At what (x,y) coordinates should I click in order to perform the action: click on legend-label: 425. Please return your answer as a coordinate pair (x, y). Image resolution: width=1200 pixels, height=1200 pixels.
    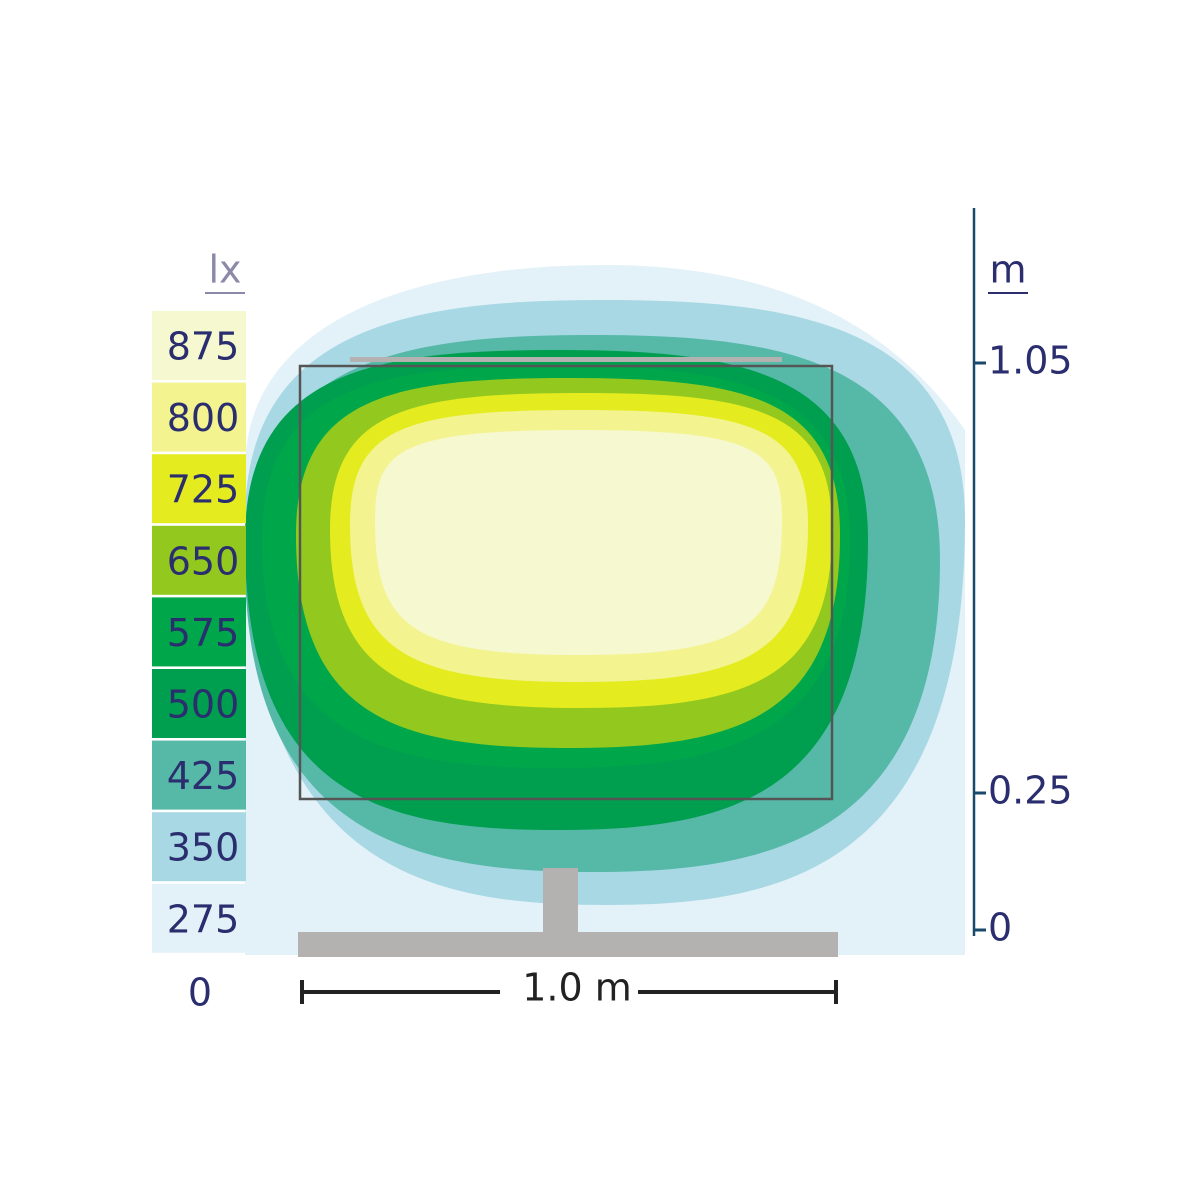
    Looking at the image, I should click on (203, 776).